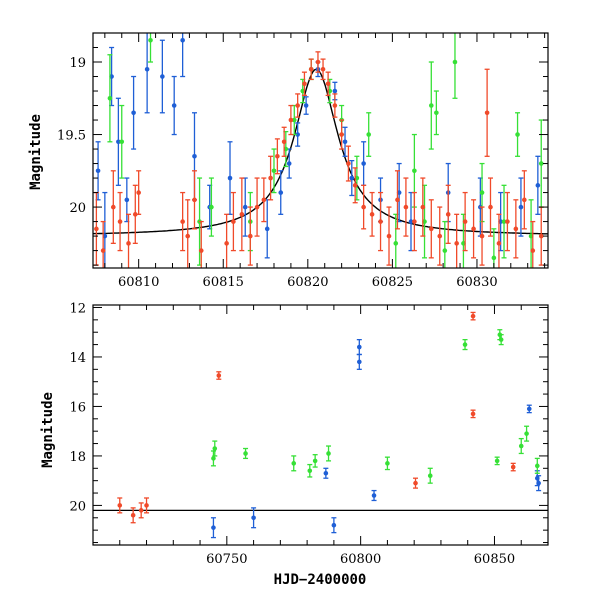 This screenshot has height=600, width=600. Describe the element at coordinates (138, 282) in the screenshot. I see `x-tick-label: 60810` at that location.